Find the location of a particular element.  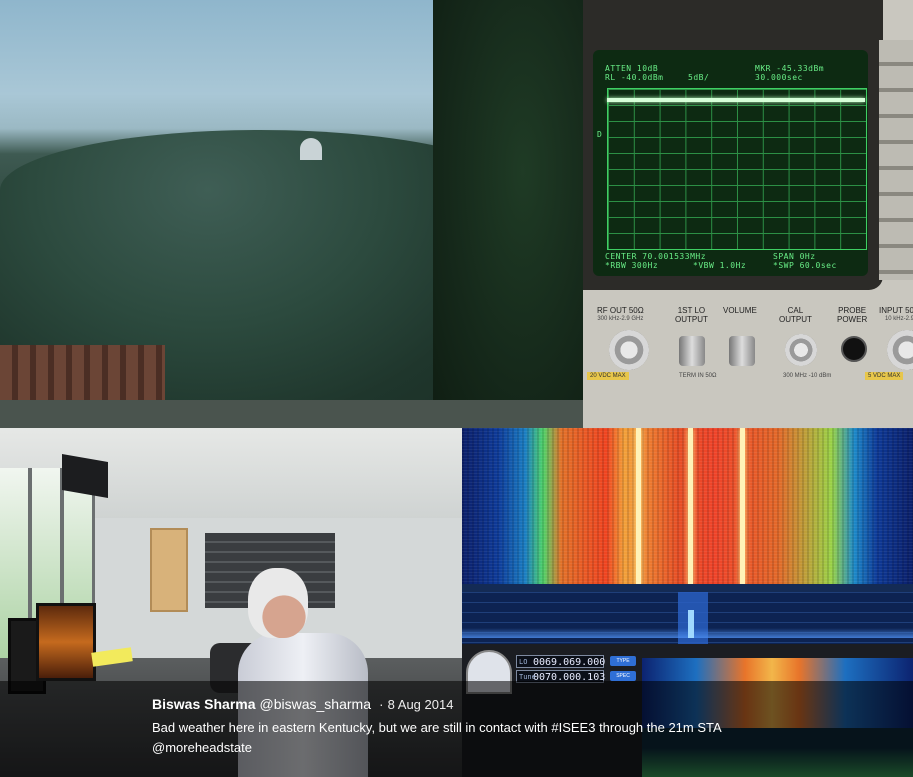

input-label: INPUT 50Ω 10 kHz-2.9 is located at coordinates (896, 314).